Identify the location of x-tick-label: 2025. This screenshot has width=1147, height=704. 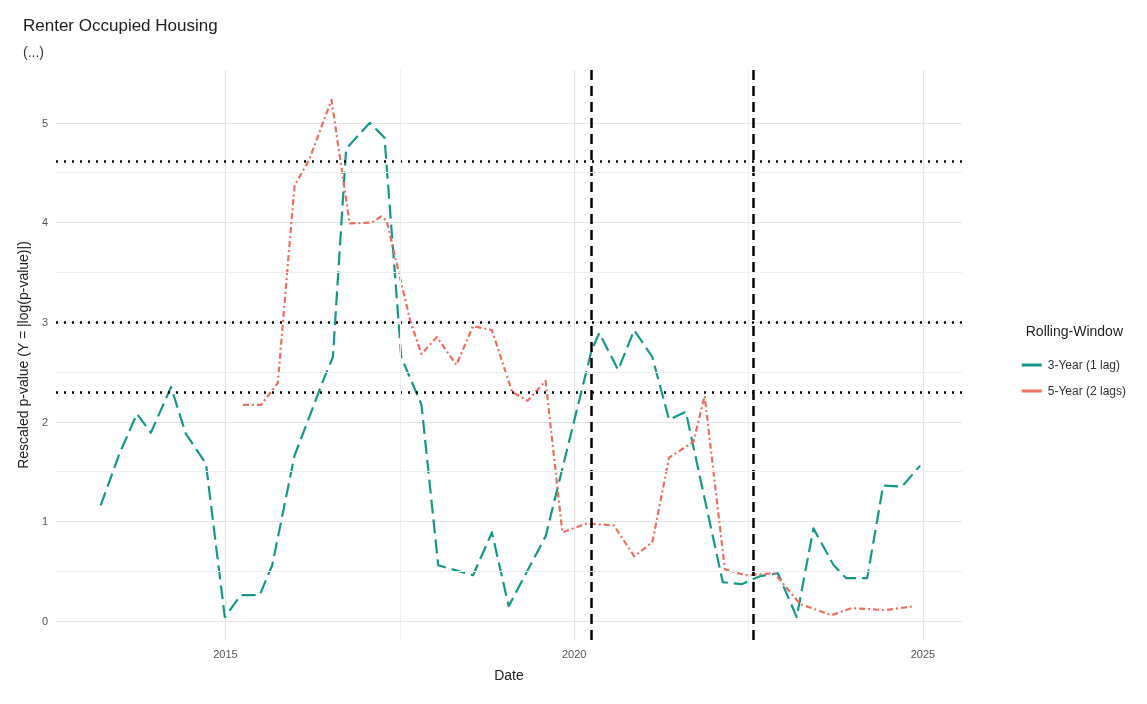
(923, 653).